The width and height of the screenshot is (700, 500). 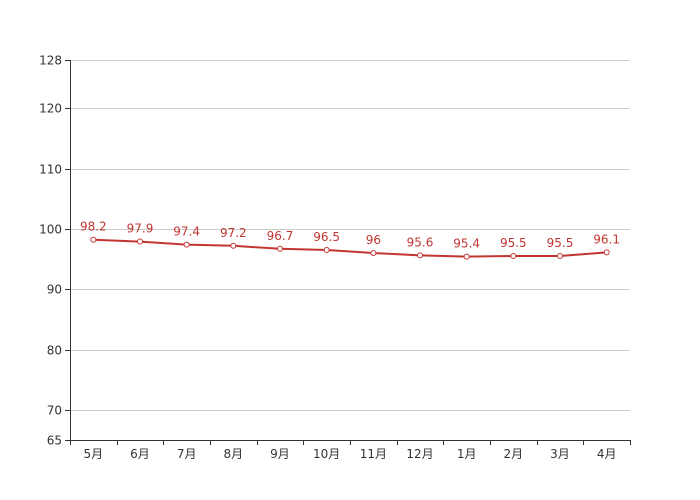 I want to click on x-tick-label: 6月, so click(x=140, y=454).